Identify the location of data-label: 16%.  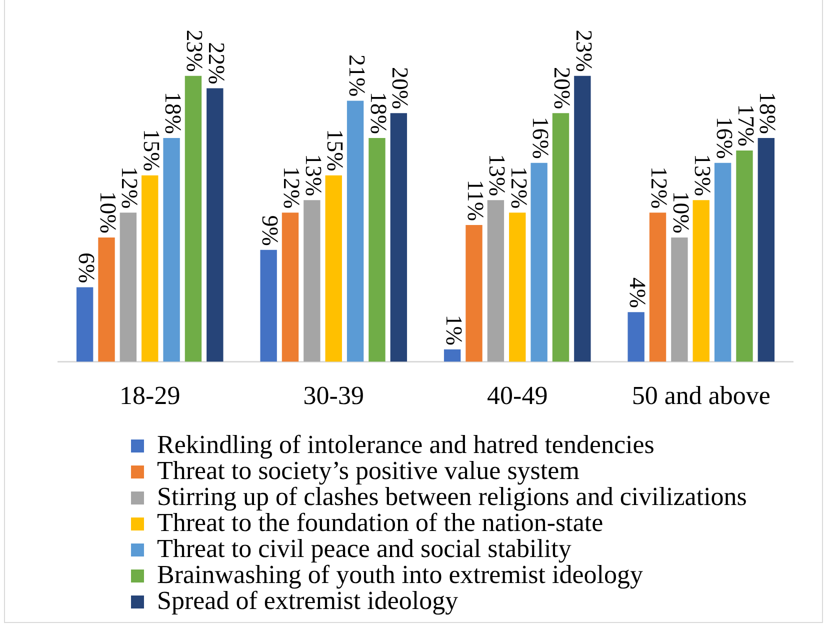
(541, 137).